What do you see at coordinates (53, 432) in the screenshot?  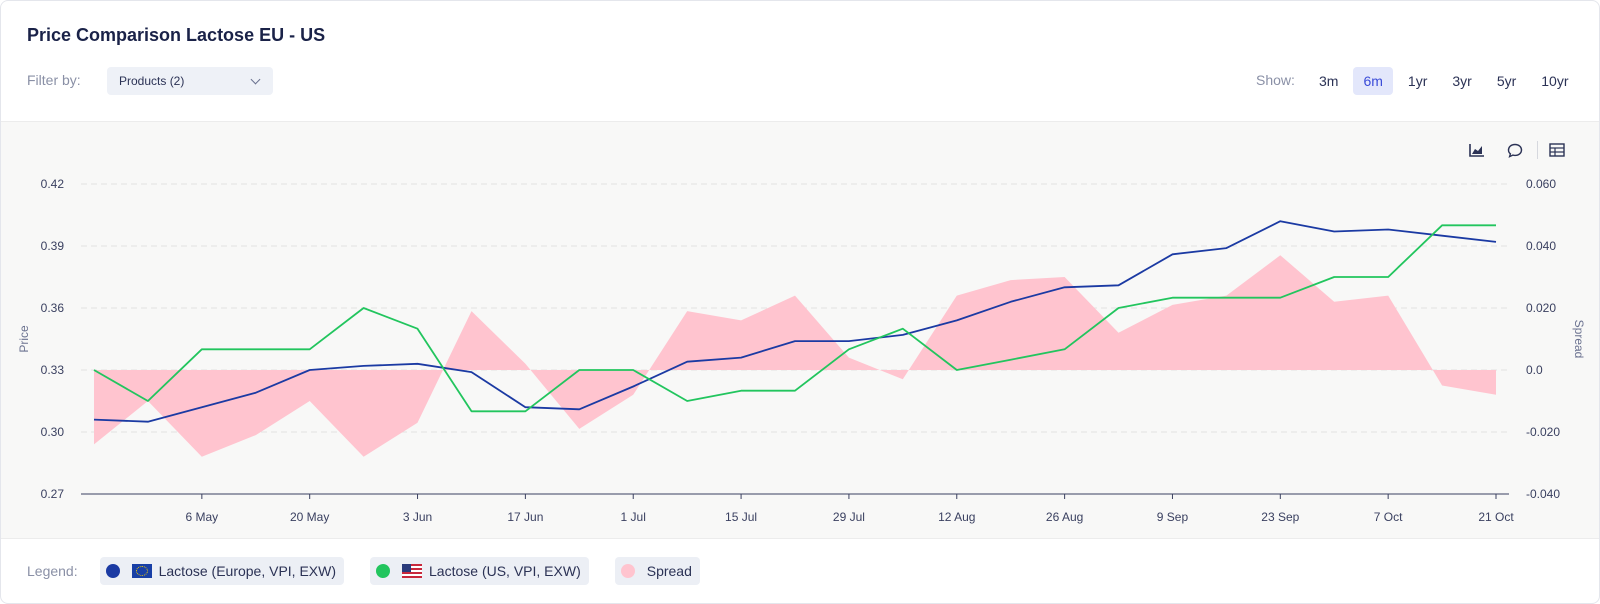 I see `y-tick-label: 0.30` at bounding box center [53, 432].